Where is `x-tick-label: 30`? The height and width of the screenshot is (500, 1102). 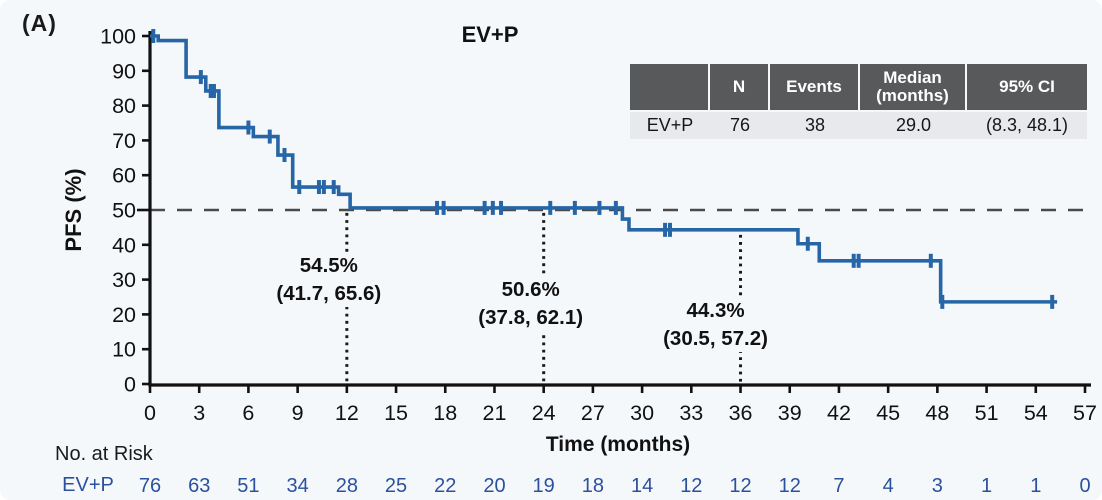
x-tick-label: 30 is located at coordinates (642, 413).